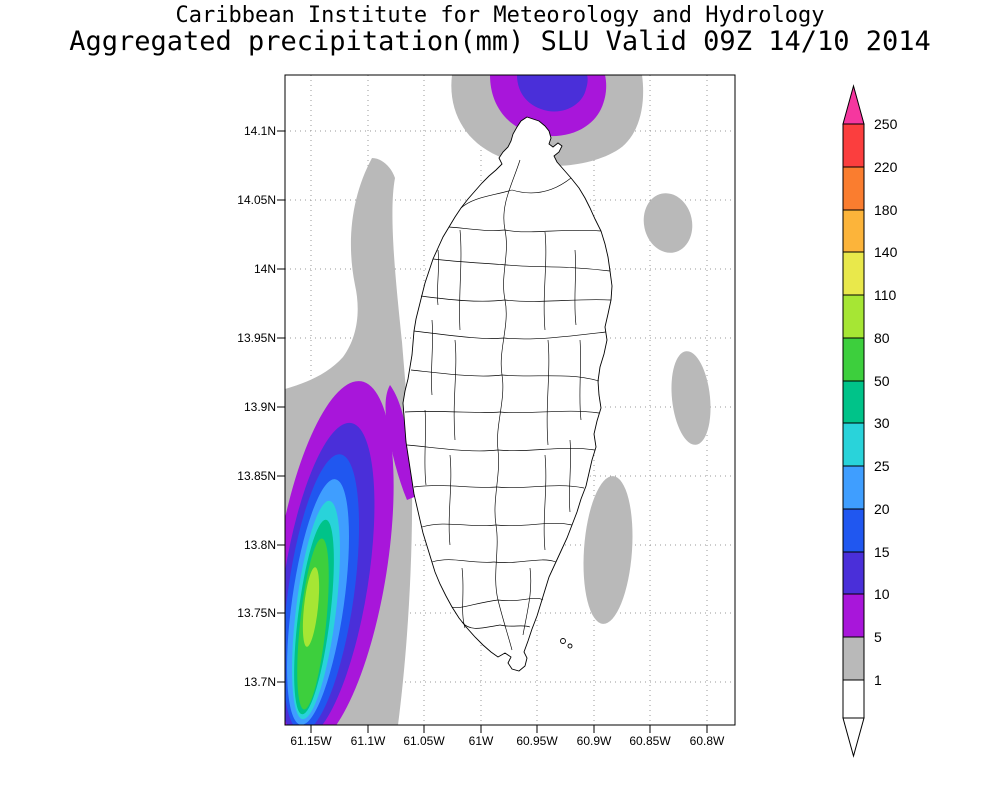 The height and width of the screenshot is (800, 1000). I want to click on lon-tick-label: 60.85W, so click(650, 741).